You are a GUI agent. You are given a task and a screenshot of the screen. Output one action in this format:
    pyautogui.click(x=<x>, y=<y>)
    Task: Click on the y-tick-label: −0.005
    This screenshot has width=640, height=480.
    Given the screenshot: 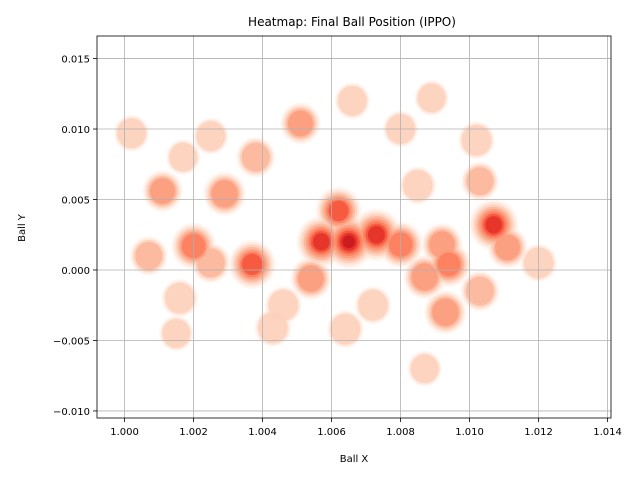 What is the action you would take?
    pyautogui.click(x=71, y=341)
    